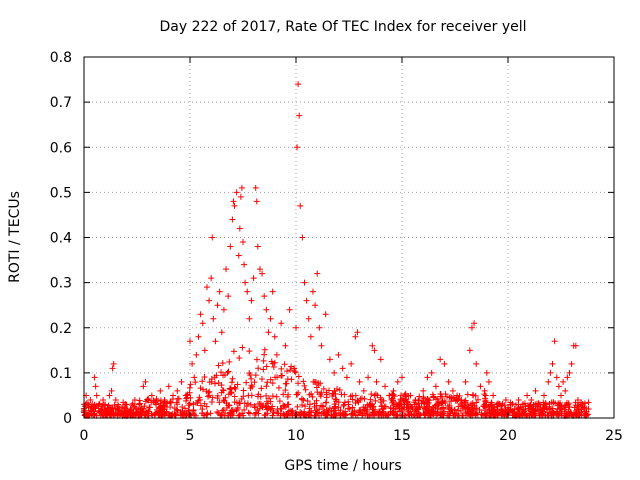  I want to click on y-tick-label: 0.7, so click(61, 103).